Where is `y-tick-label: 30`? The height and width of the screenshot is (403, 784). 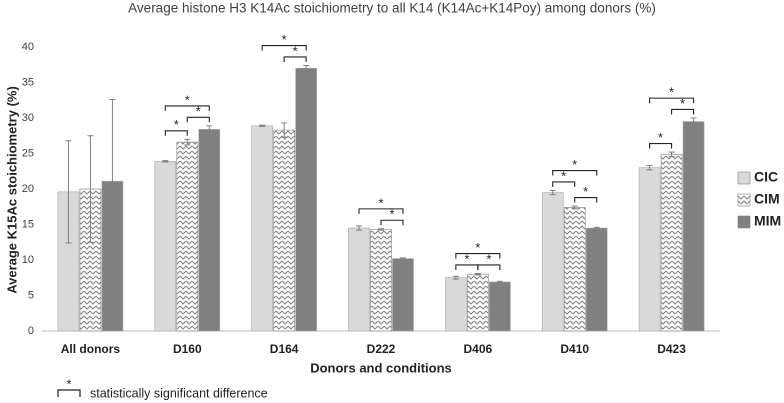
y-tick-label: 30 is located at coordinates (28, 118).